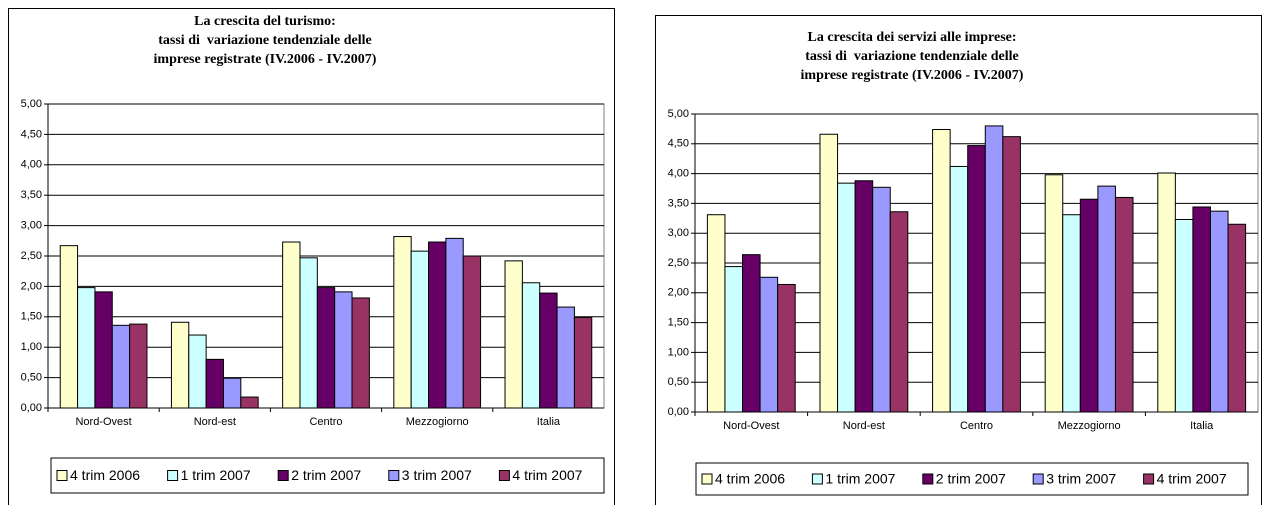 Image resolution: width=1264 pixels, height=505 pixels. What do you see at coordinates (911, 37) in the screenshot?
I see `chart-title: La crescita dei servizi alle imprese:` at bounding box center [911, 37].